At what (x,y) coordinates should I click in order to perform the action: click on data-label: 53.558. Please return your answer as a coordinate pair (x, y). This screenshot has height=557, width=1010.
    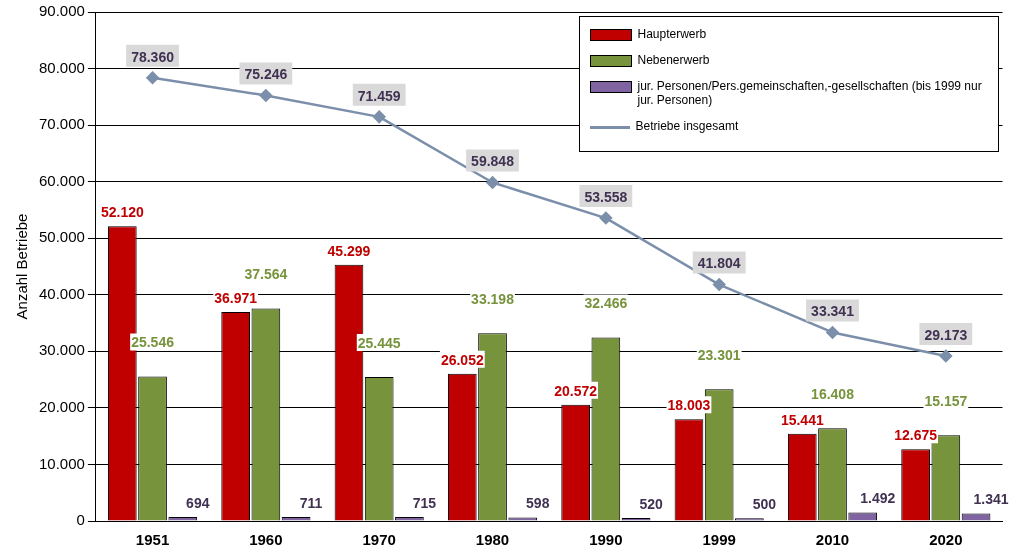
    Looking at the image, I should click on (606, 196).